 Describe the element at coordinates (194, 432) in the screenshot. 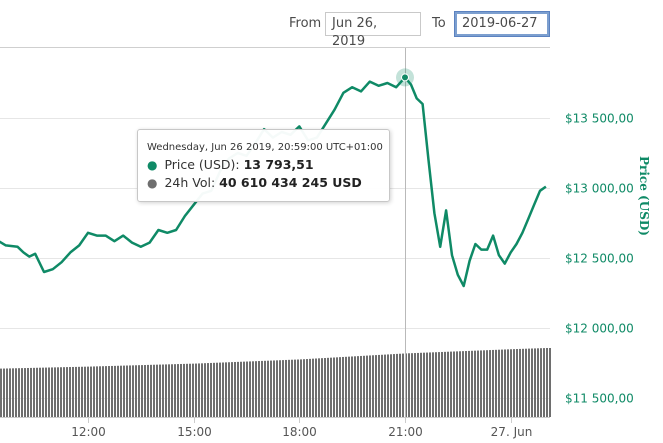

I see `x-tick-label: 15:00` at that location.